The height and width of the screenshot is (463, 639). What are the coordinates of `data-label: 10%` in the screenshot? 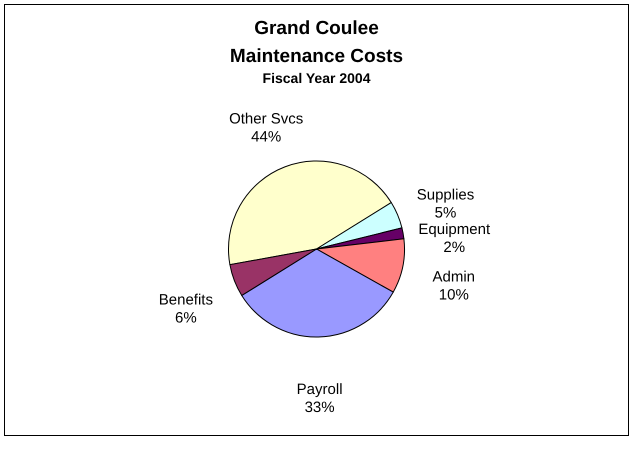 It's located at (453, 295).